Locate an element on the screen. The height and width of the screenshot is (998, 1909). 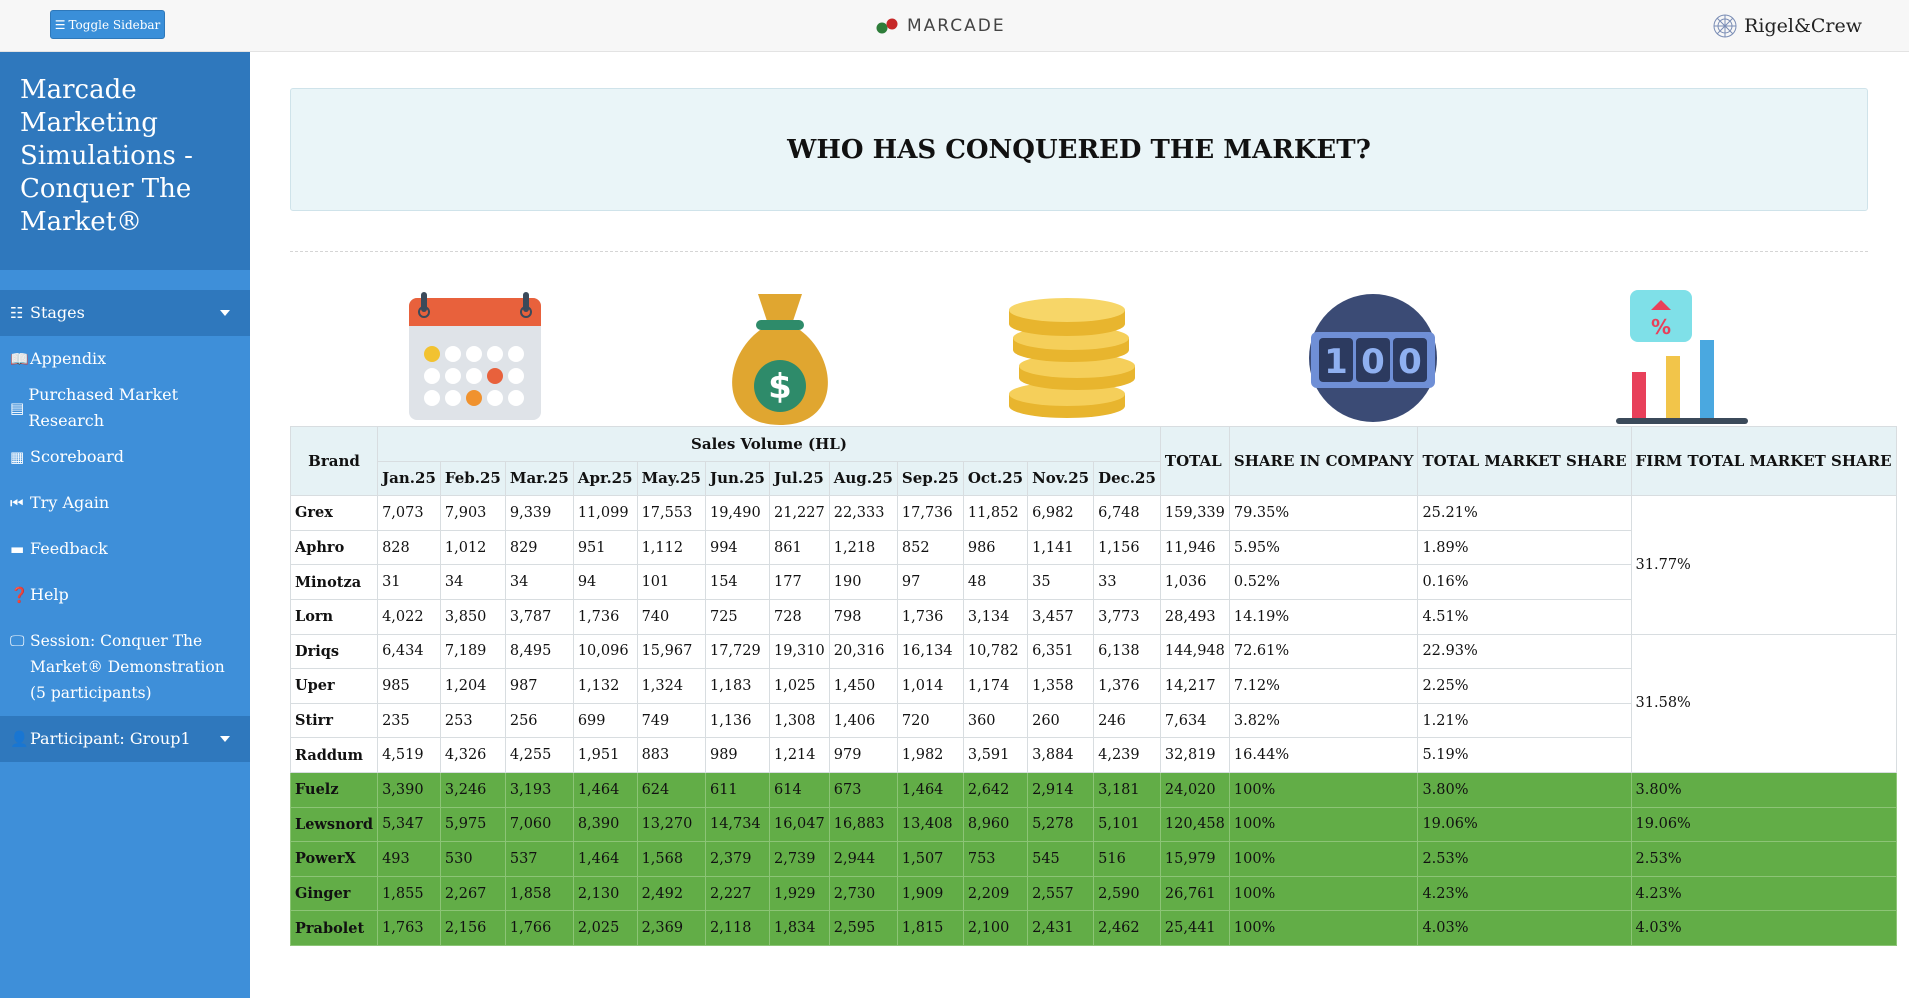
month-value-cell: 1,507 is located at coordinates (930, 859).